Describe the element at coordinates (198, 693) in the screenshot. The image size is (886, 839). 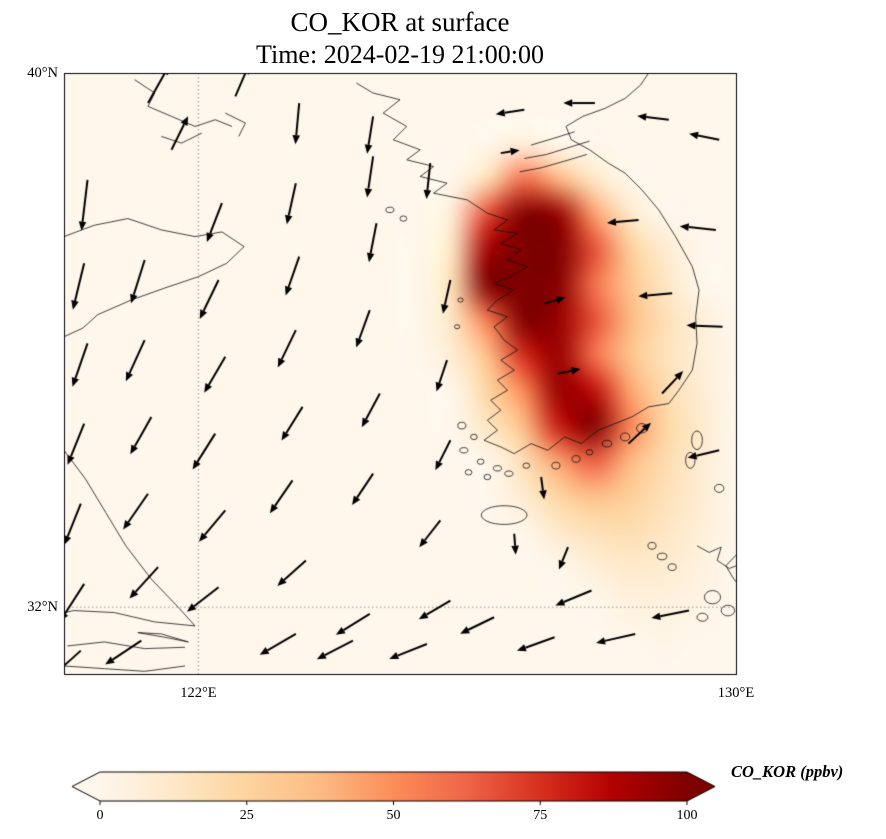
I see `x-tick-label: 122°E` at that location.